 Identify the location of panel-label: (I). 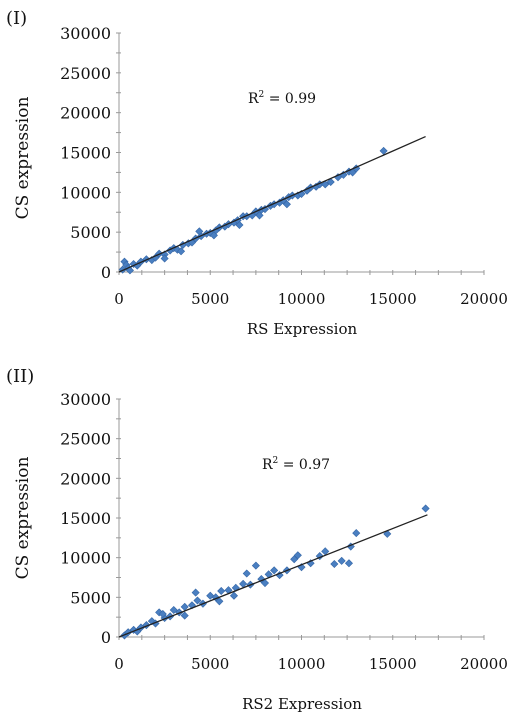
(16, 18).